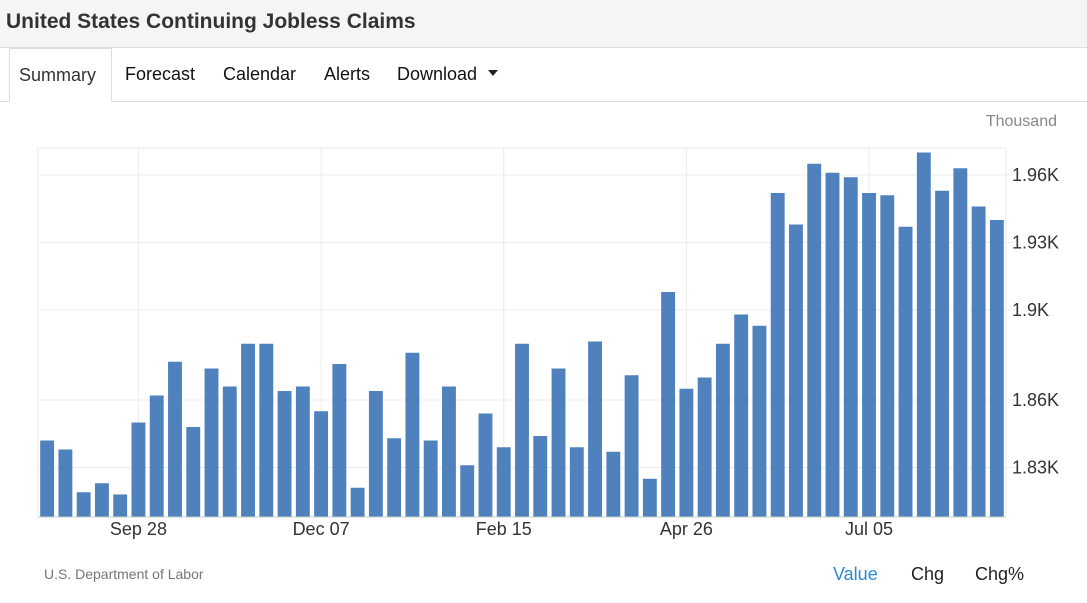 The image size is (1087, 603). Describe the element at coordinates (928, 574) in the screenshot. I see `change-tab: Chg` at that location.